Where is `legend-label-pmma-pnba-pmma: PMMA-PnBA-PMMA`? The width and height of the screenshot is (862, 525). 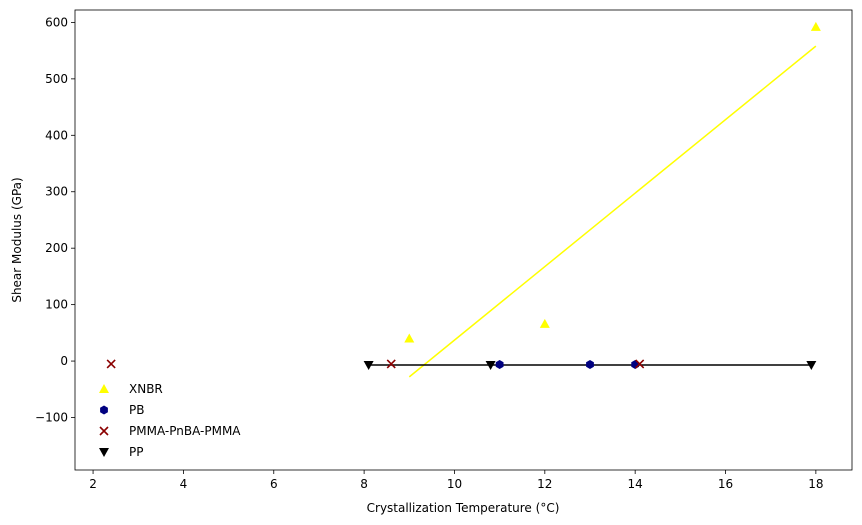 legend-label-pmma-pnba-pmma: PMMA-PnBA-PMMA is located at coordinates (185, 431).